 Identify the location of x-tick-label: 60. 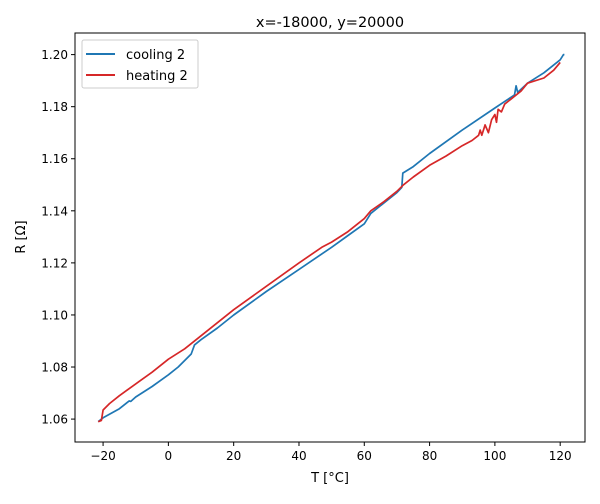
(364, 456).